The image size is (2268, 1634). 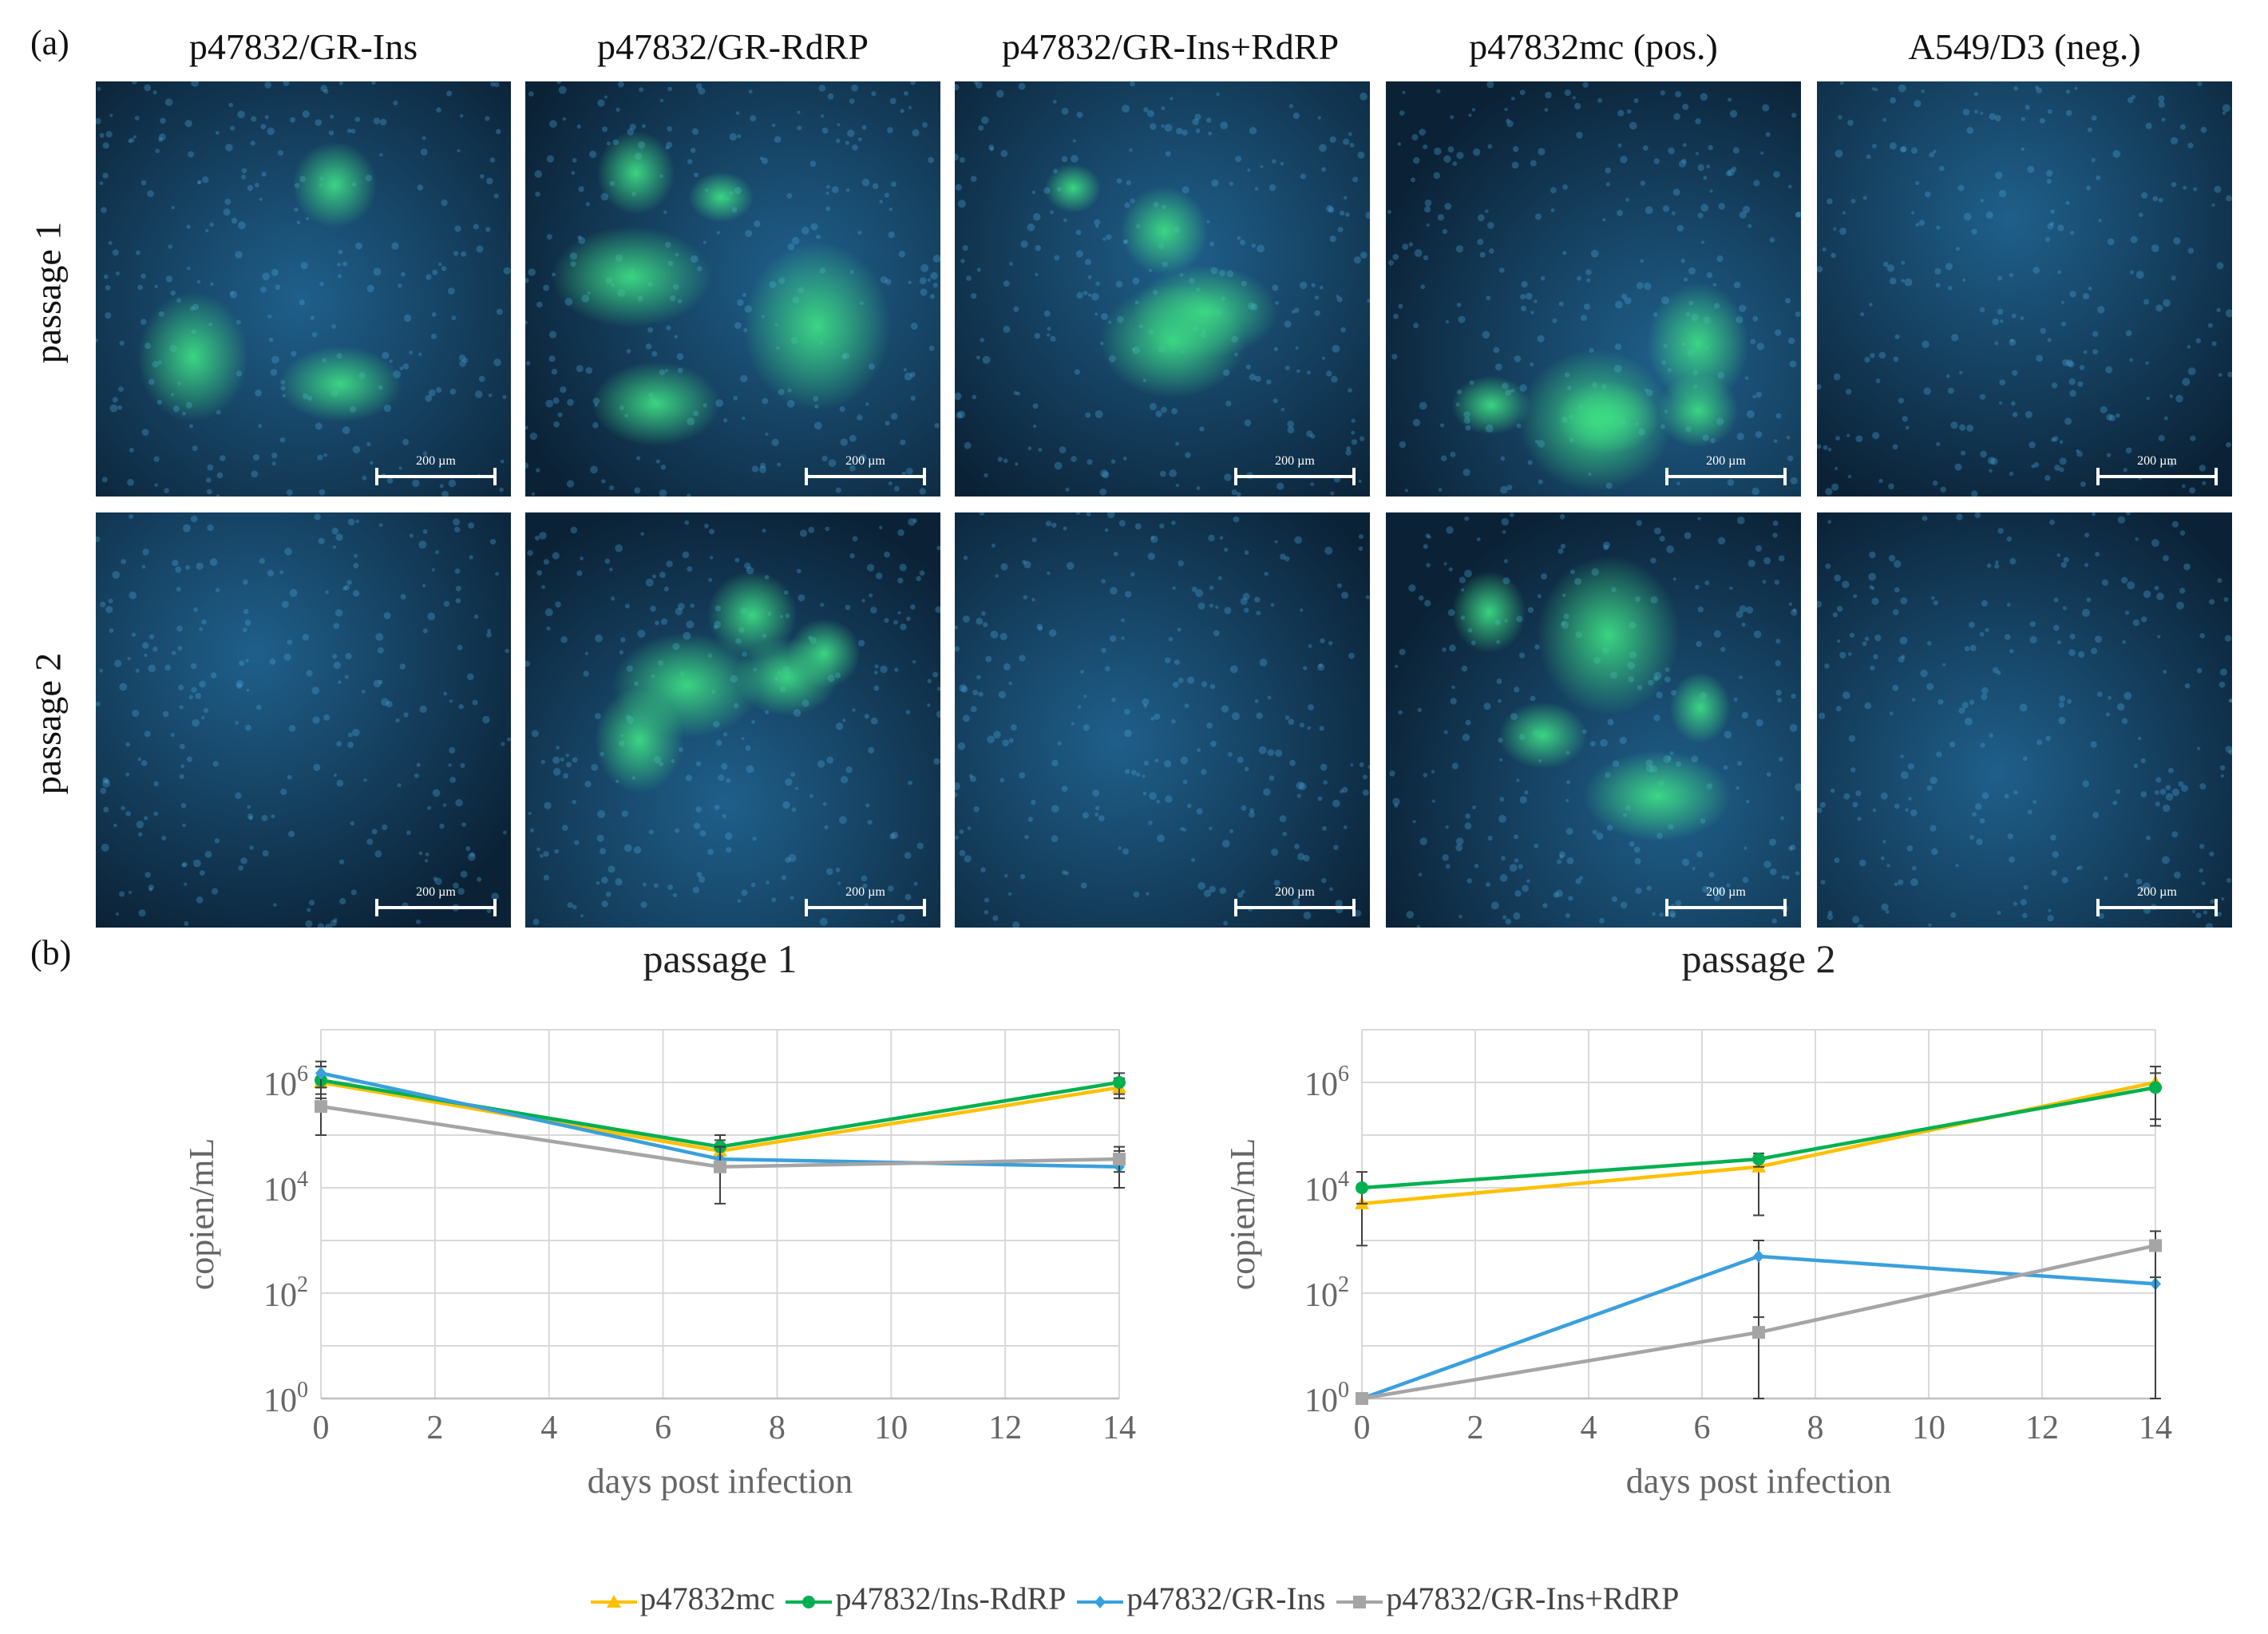 What do you see at coordinates (49, 42) in the screenshot?
I see `panel-label-a: (a)` at bounding box center [49, 42].